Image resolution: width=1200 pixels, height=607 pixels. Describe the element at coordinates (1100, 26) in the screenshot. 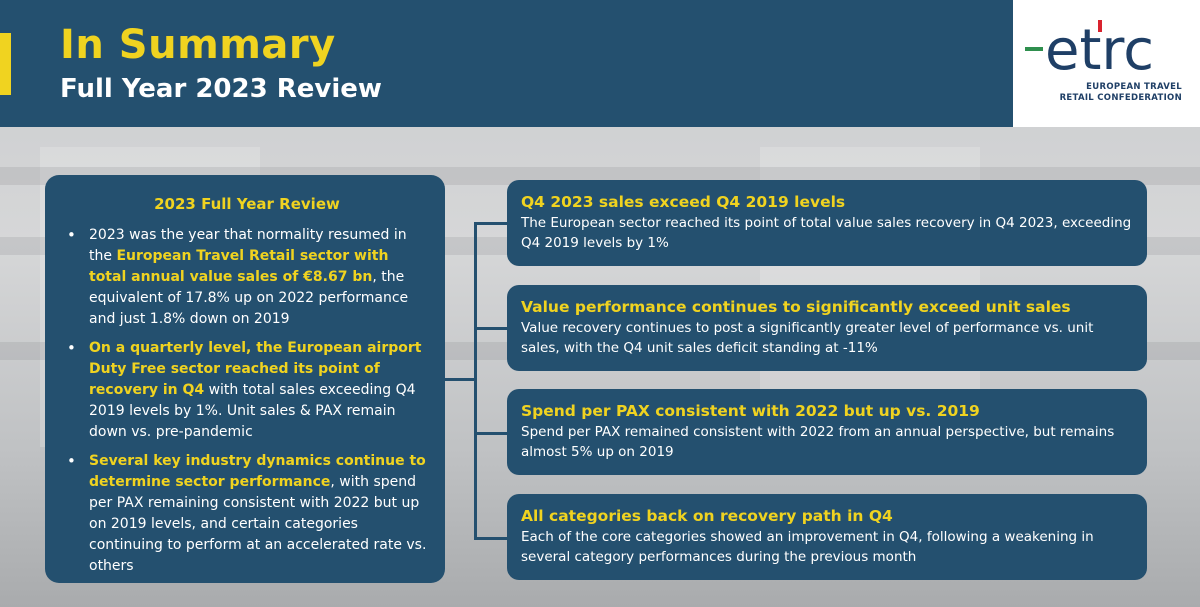

I see `logo-red-accent` at that location.